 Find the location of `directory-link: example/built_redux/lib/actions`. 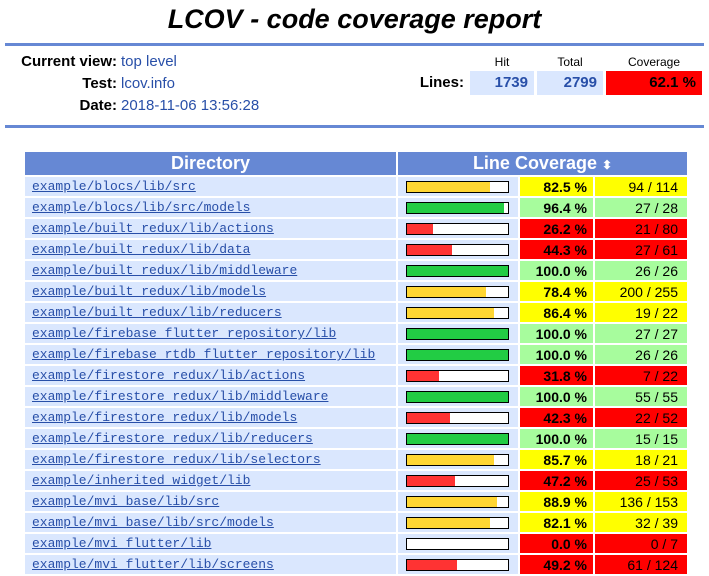

directory-link: example/built_redux/lib/actions is located at coordinates (153, 228).